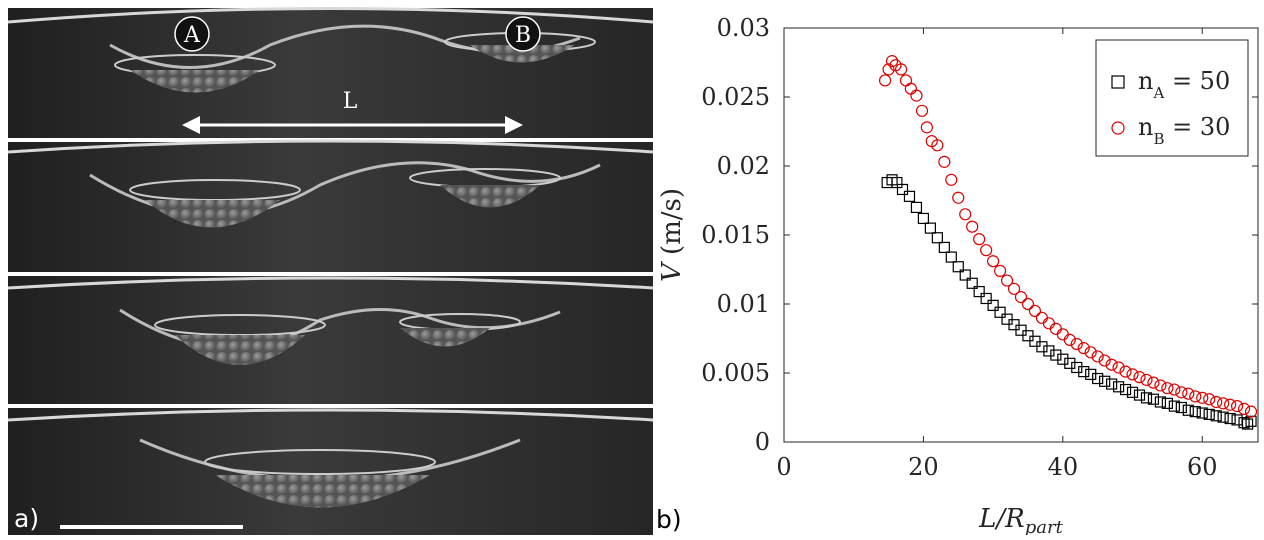 Image resolution: width=1264 pixels, height=540 pixels. Describe the element at coordinates (352, 125) in the screenshot. I see `distance-arrow` at that location.